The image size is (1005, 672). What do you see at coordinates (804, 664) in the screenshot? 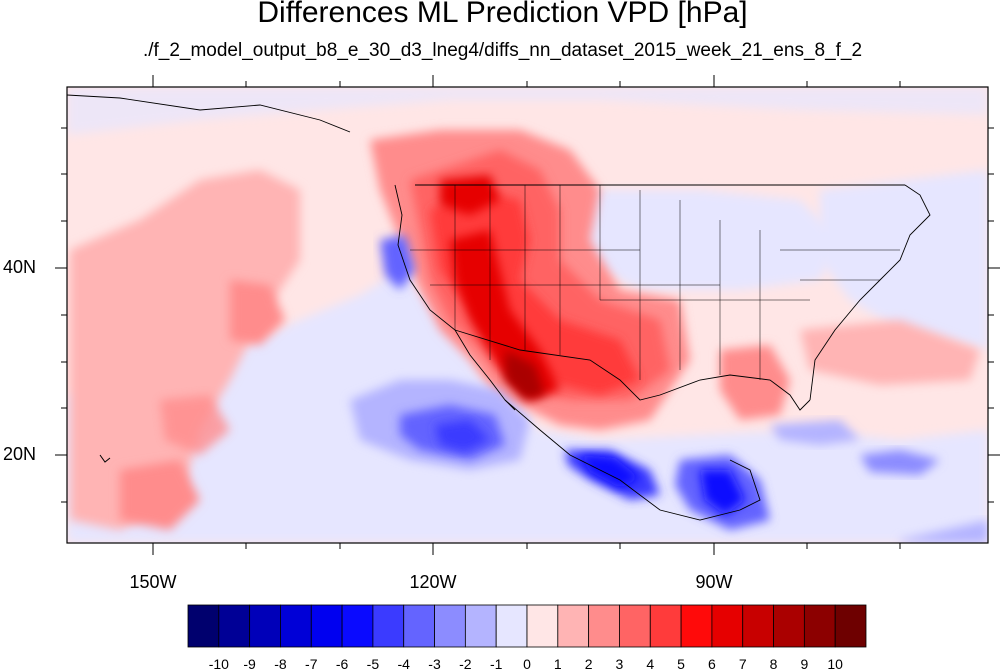
I see `colorbar-tick-label: 9` at bounding box center [804, 664].